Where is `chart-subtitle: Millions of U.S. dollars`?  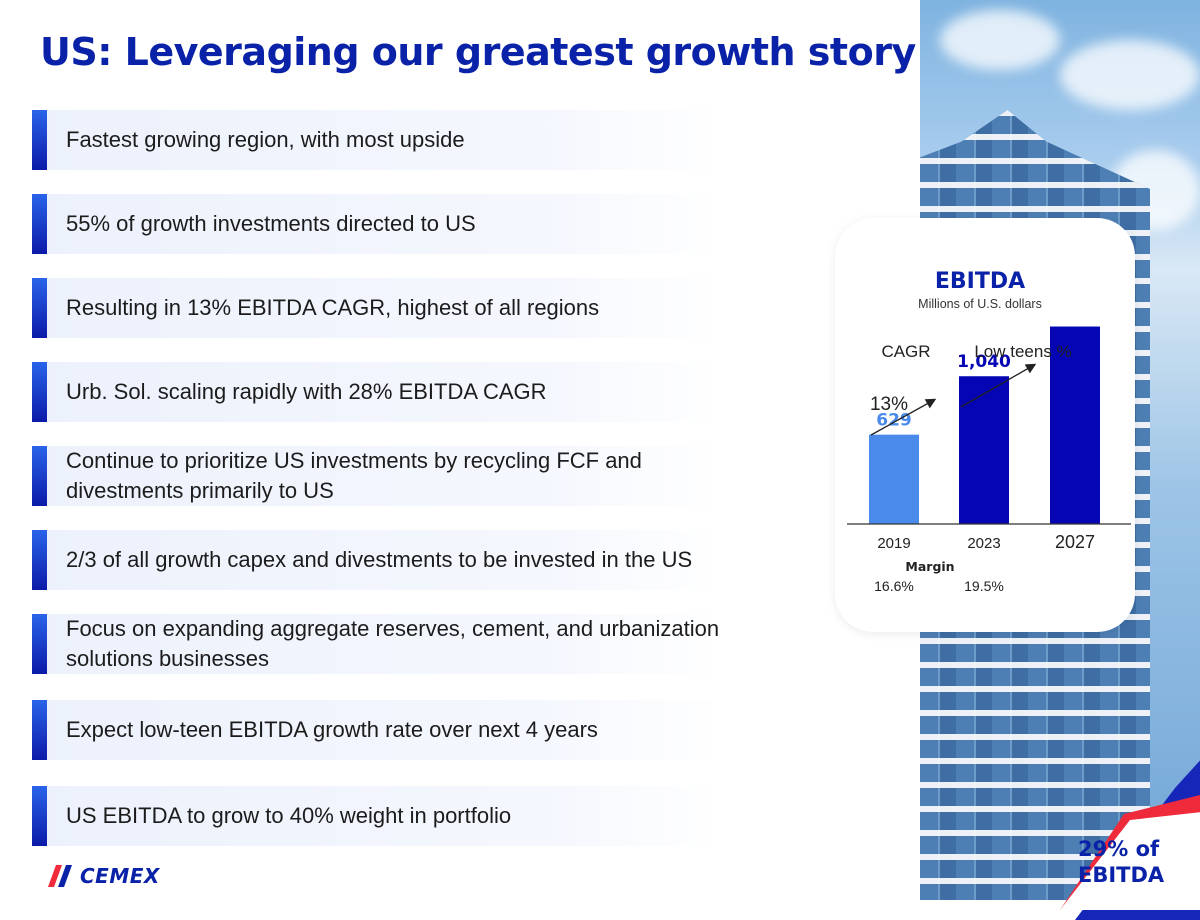
chart-subtitle: Millions of U.S. dollars is located at coordinates (980, 304).